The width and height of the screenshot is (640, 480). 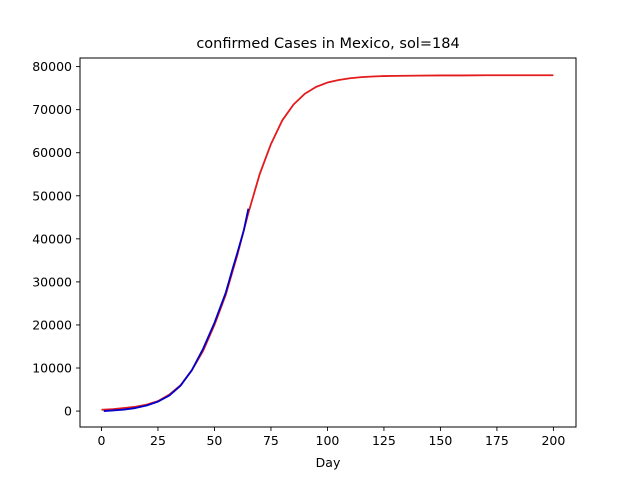 What do you see at coordinates (328, 440) in the screenshot?
I see `x-tick-label: 100` at bounding box center [328, 440].